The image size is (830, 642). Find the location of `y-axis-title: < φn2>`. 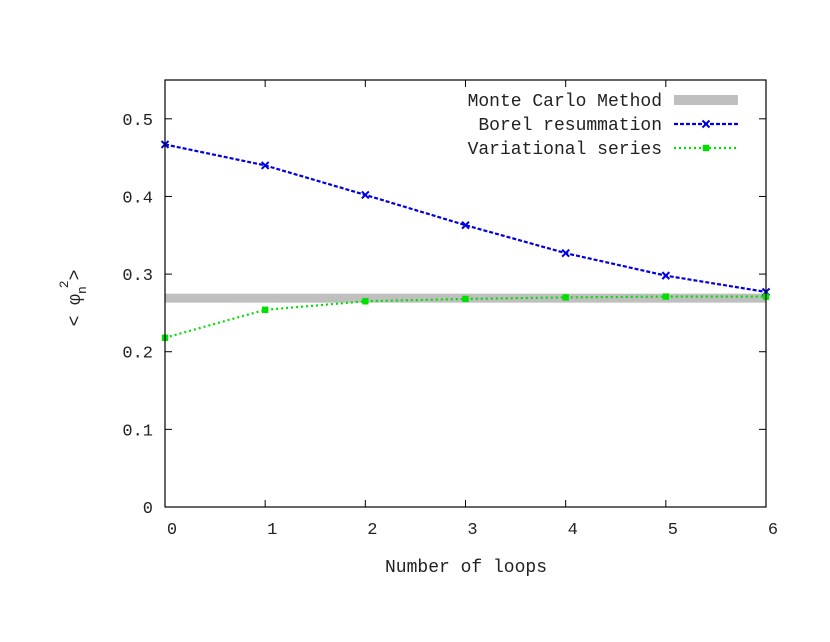

y-axis-title: < φn2> is located at coordinates (73, 298).